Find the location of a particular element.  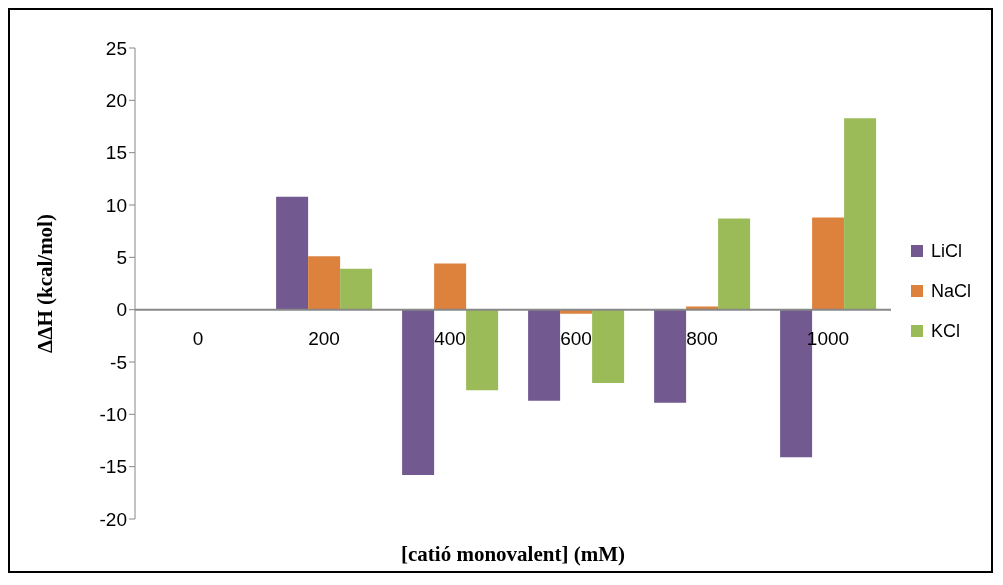

y-tick-label: 10 is located at coordinates (116, 205).